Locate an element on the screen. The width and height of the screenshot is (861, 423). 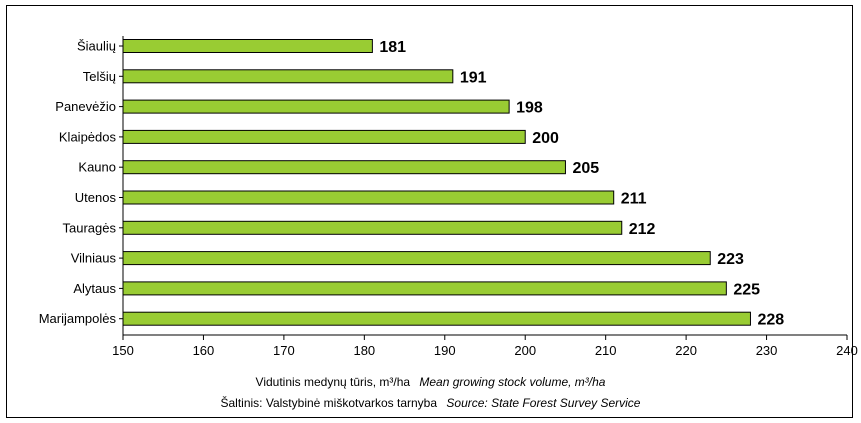
category-label: Panevėžio is located at coordinates (85, 106).